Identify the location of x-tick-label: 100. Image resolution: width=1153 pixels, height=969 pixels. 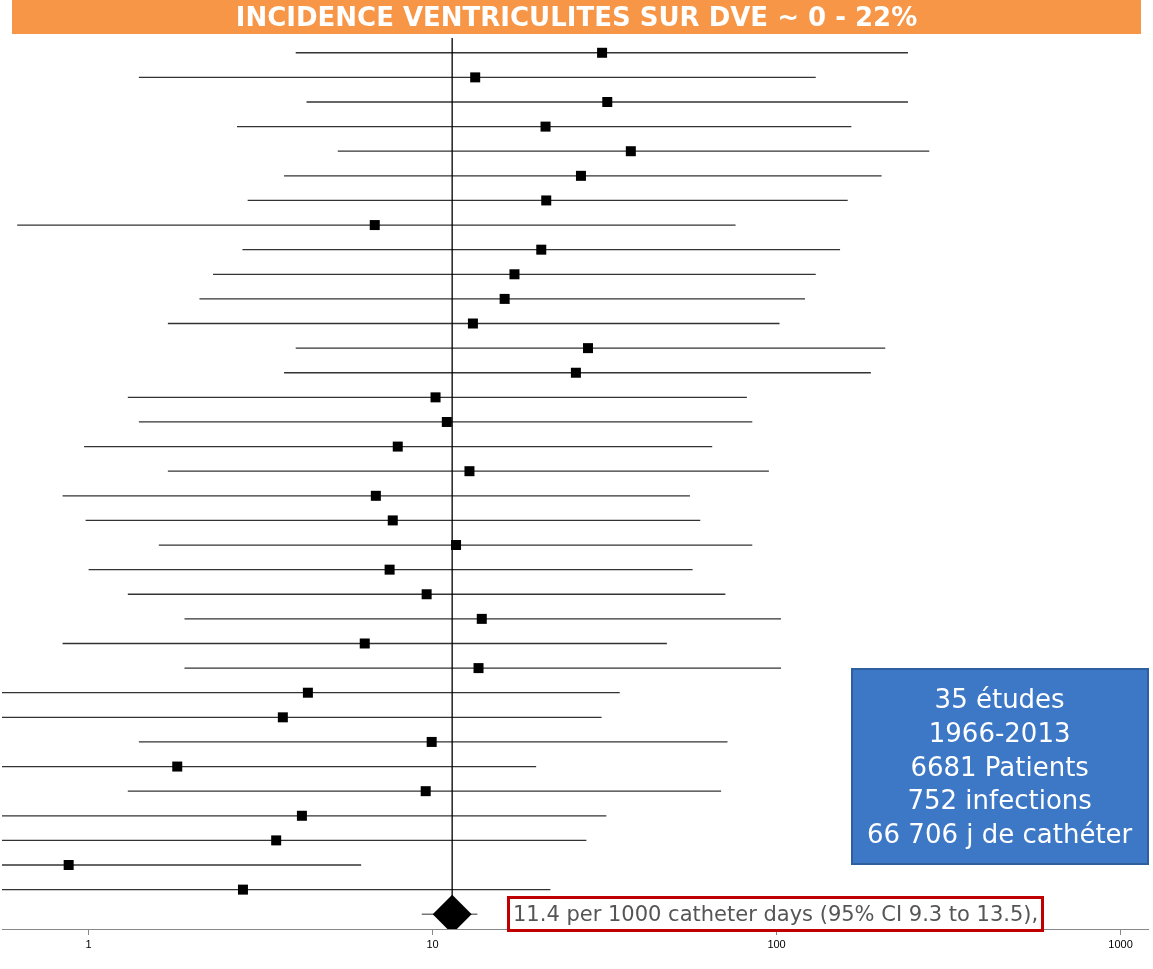
(776, 944).